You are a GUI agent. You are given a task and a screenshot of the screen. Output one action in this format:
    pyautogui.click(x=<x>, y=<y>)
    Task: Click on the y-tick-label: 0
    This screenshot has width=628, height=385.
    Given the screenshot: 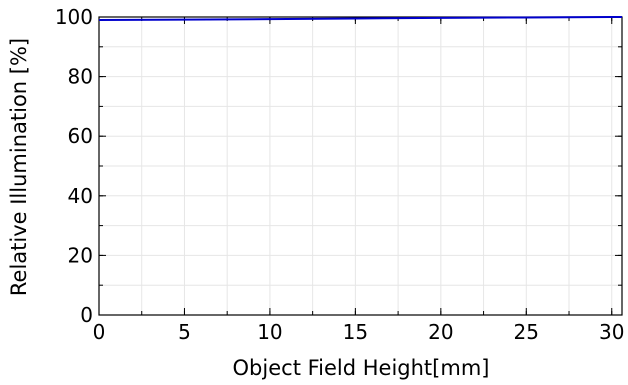 What is the action you would take?
    pyautogui.click(x=86, y=315)
    